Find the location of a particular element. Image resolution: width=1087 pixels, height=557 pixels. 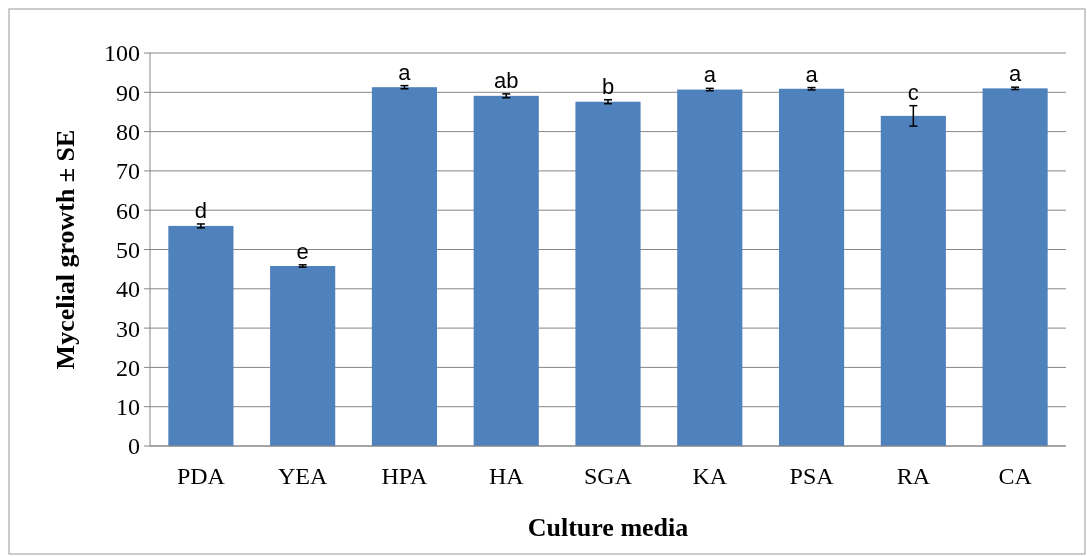

y-tick-label: 100 is located at coordinates (122, 53).